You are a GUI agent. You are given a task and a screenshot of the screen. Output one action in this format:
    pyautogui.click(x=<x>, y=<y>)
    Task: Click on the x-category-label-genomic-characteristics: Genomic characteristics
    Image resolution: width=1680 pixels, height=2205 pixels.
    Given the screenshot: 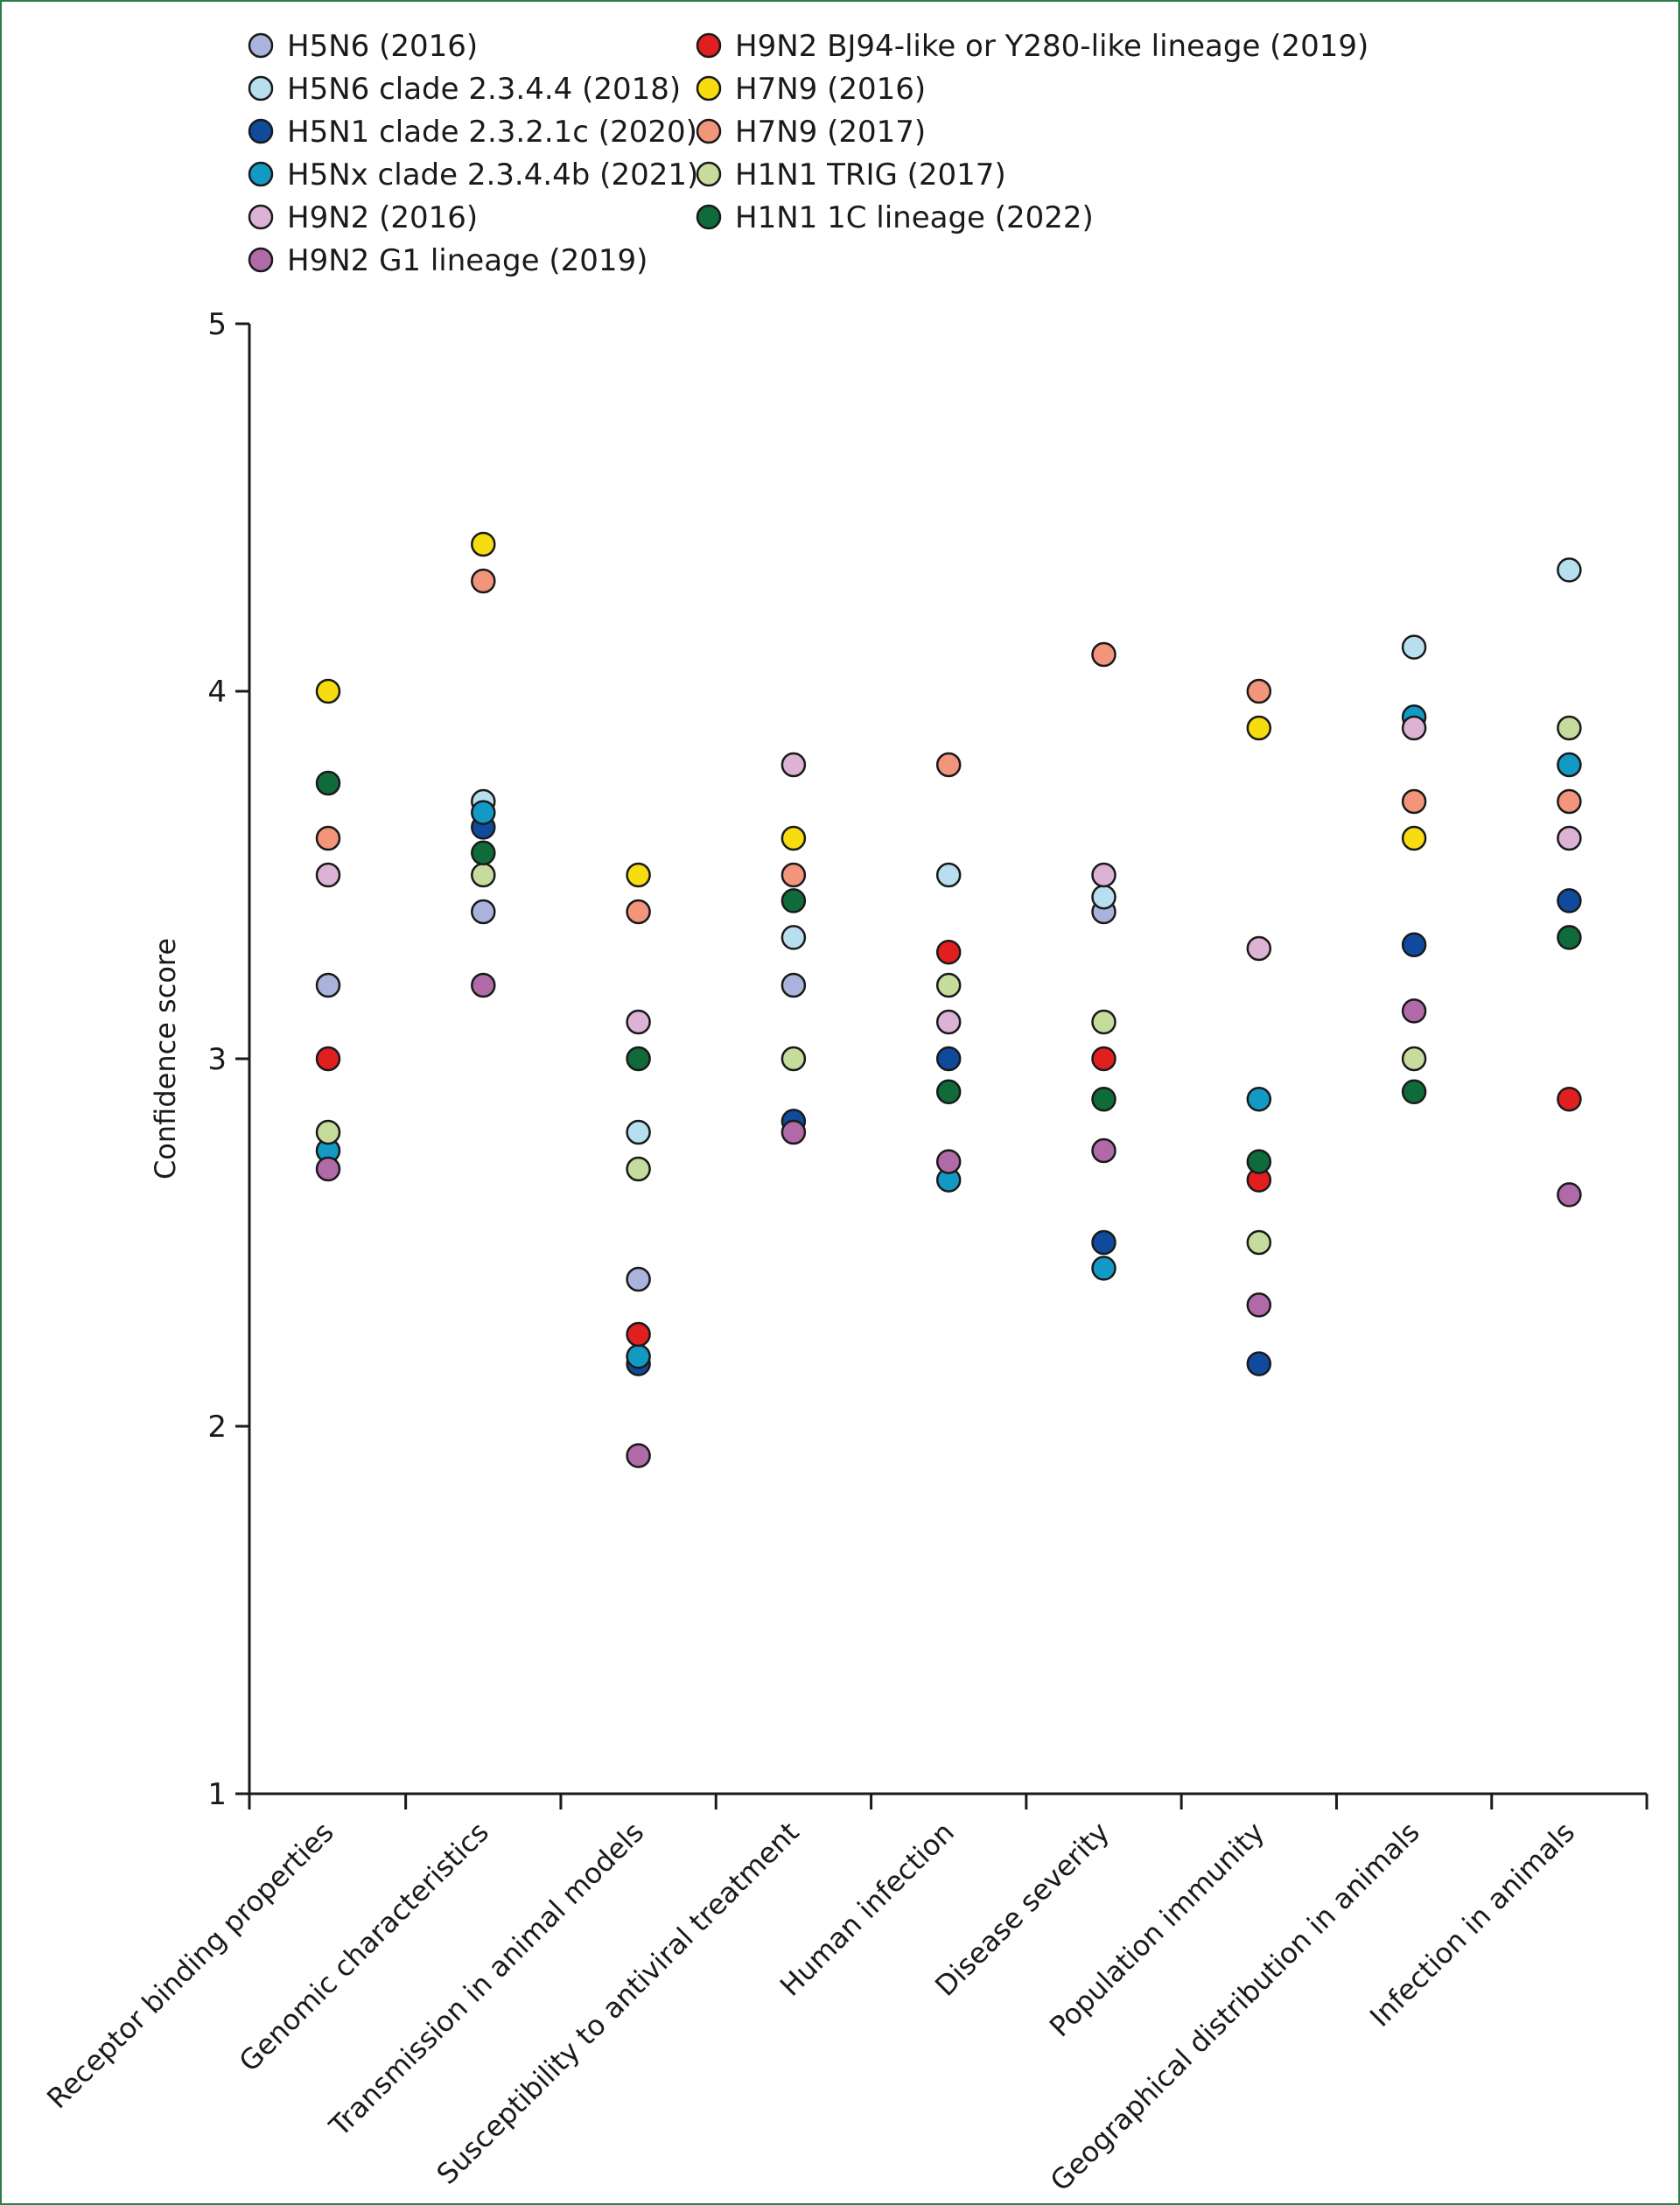 What is the action you would take?
    pyautogui.click(x=364, y=1947)
    